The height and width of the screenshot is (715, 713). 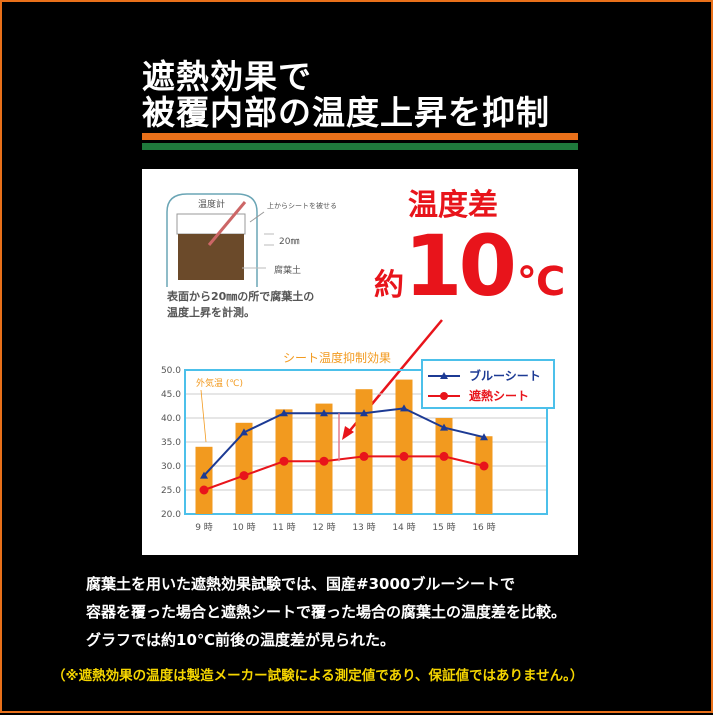 I want to click on sheet-label: 上からシートを被せる, so click(x=302, y=206).